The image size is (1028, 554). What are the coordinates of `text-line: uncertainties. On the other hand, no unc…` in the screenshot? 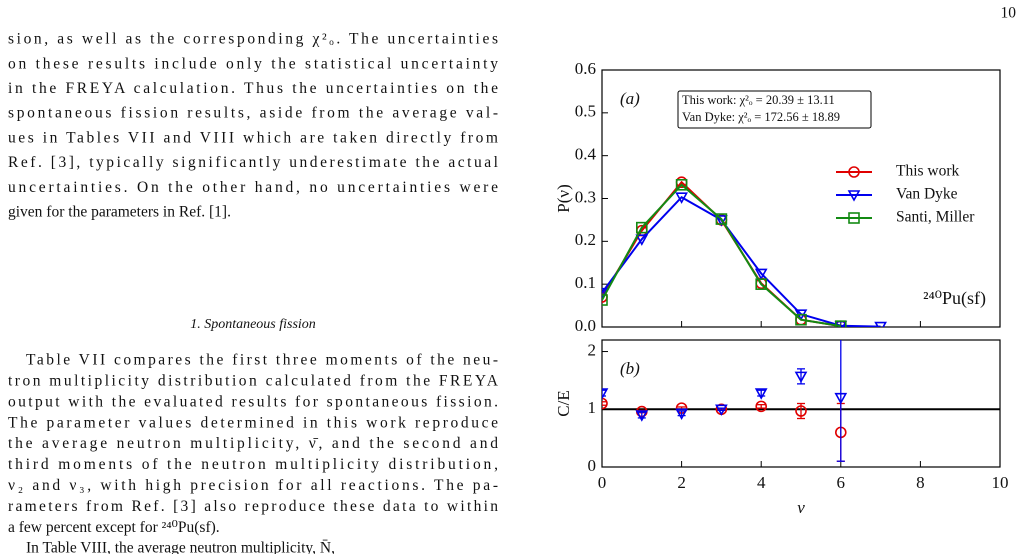 It's located at (253, 187).